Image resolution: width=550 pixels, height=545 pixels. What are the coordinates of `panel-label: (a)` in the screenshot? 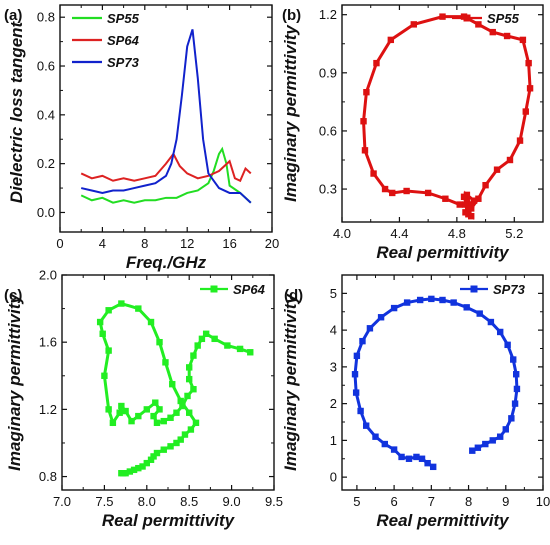 It's located at (13, 15).